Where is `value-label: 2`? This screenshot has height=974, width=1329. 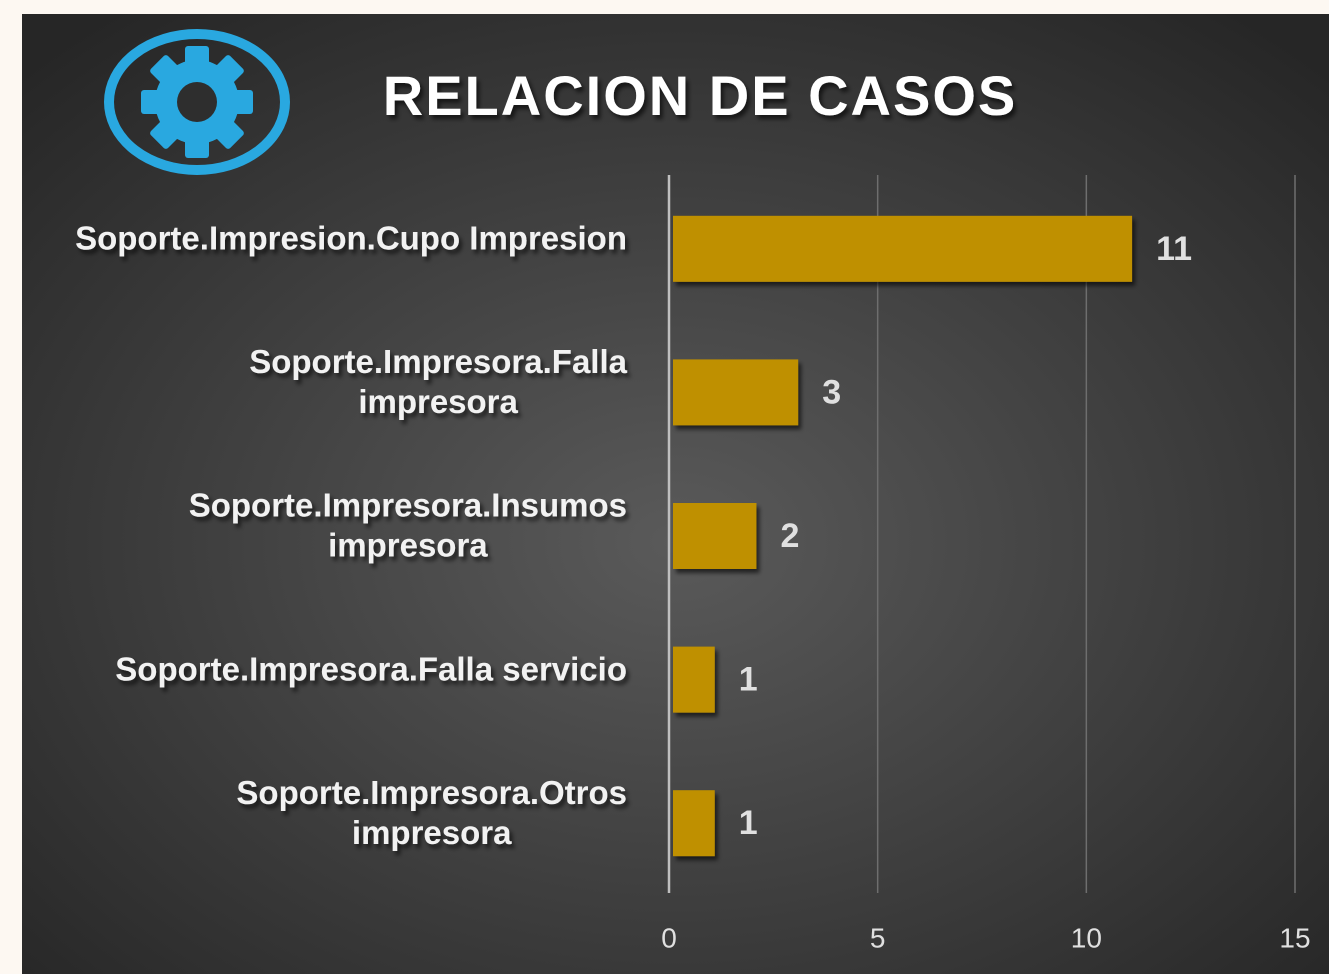
value-label: 2 is located at coordinates (789, 536).